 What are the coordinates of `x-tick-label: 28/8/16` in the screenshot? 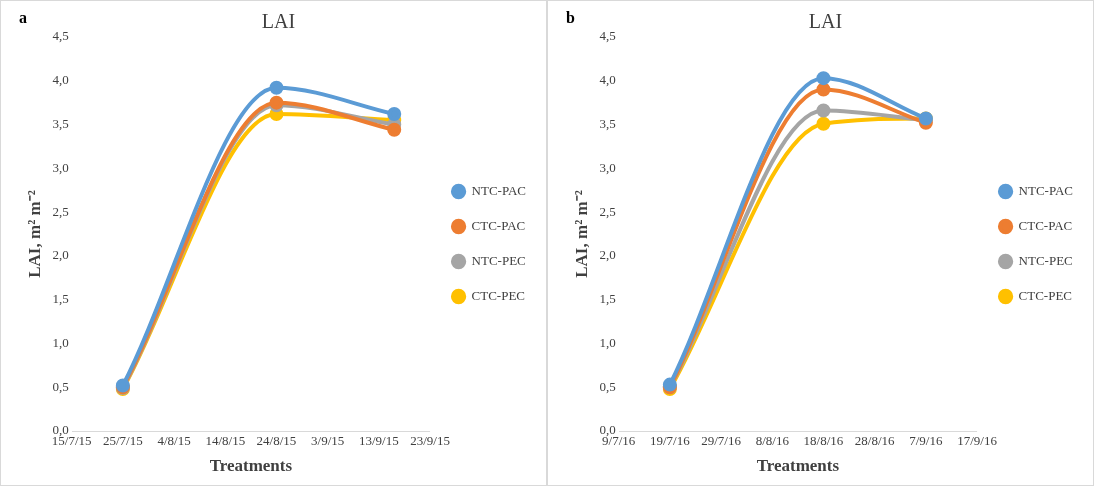 It's located at (875, 441).